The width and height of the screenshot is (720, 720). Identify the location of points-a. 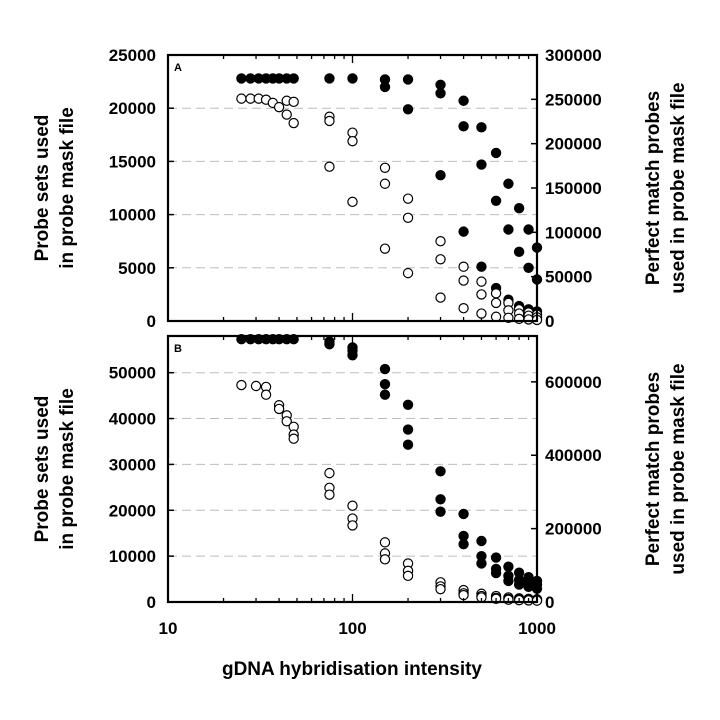
(389, 199).